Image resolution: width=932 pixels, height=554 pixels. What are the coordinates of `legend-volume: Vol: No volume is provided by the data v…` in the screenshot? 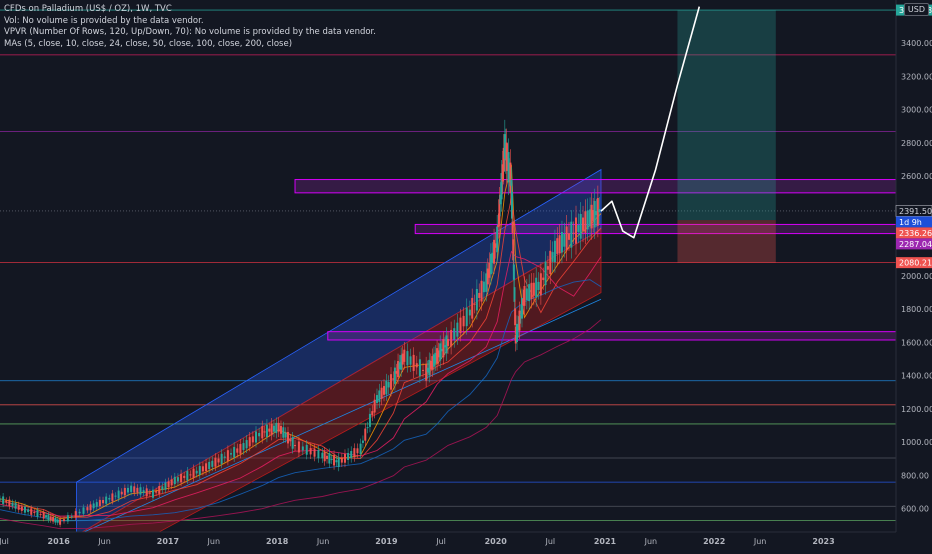 It's located at (104, 20).